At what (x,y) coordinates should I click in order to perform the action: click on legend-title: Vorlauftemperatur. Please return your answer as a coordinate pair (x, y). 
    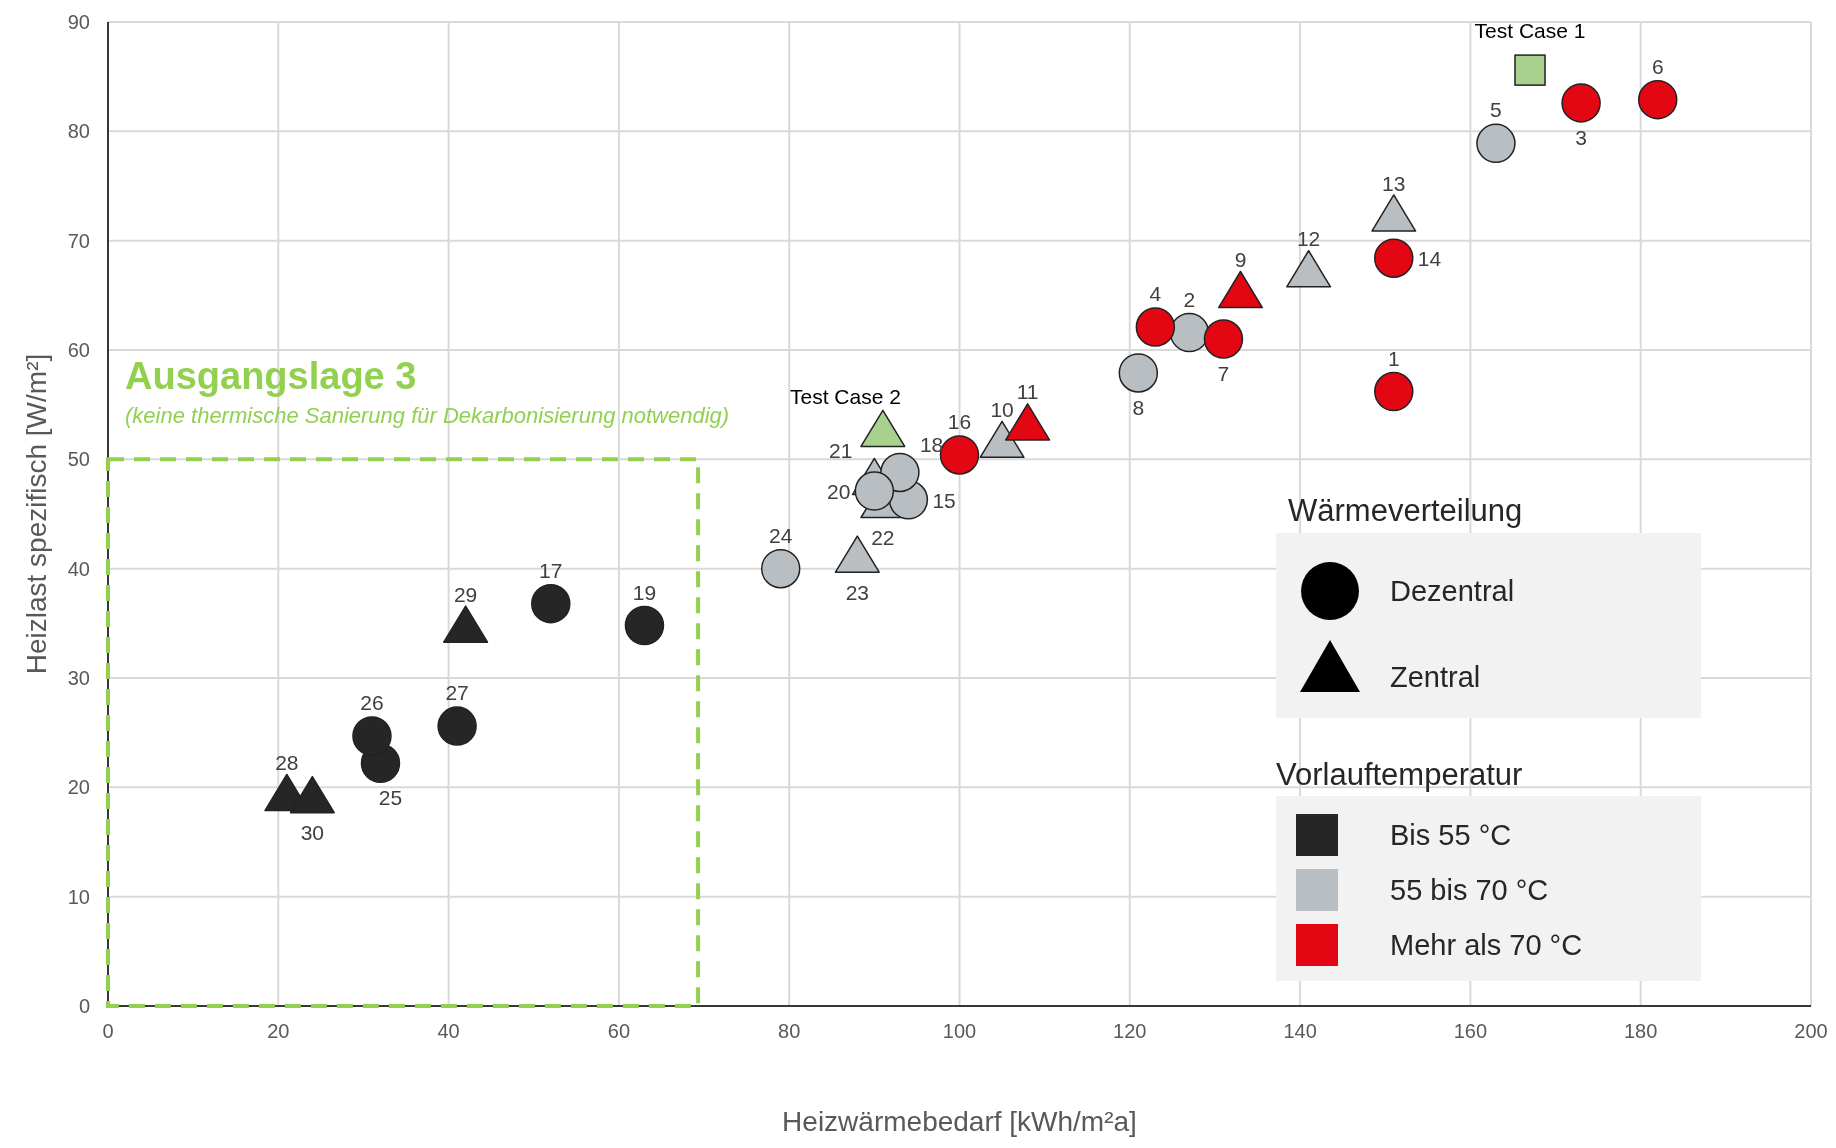
    Looking at the image, I should click on (1399, 774).